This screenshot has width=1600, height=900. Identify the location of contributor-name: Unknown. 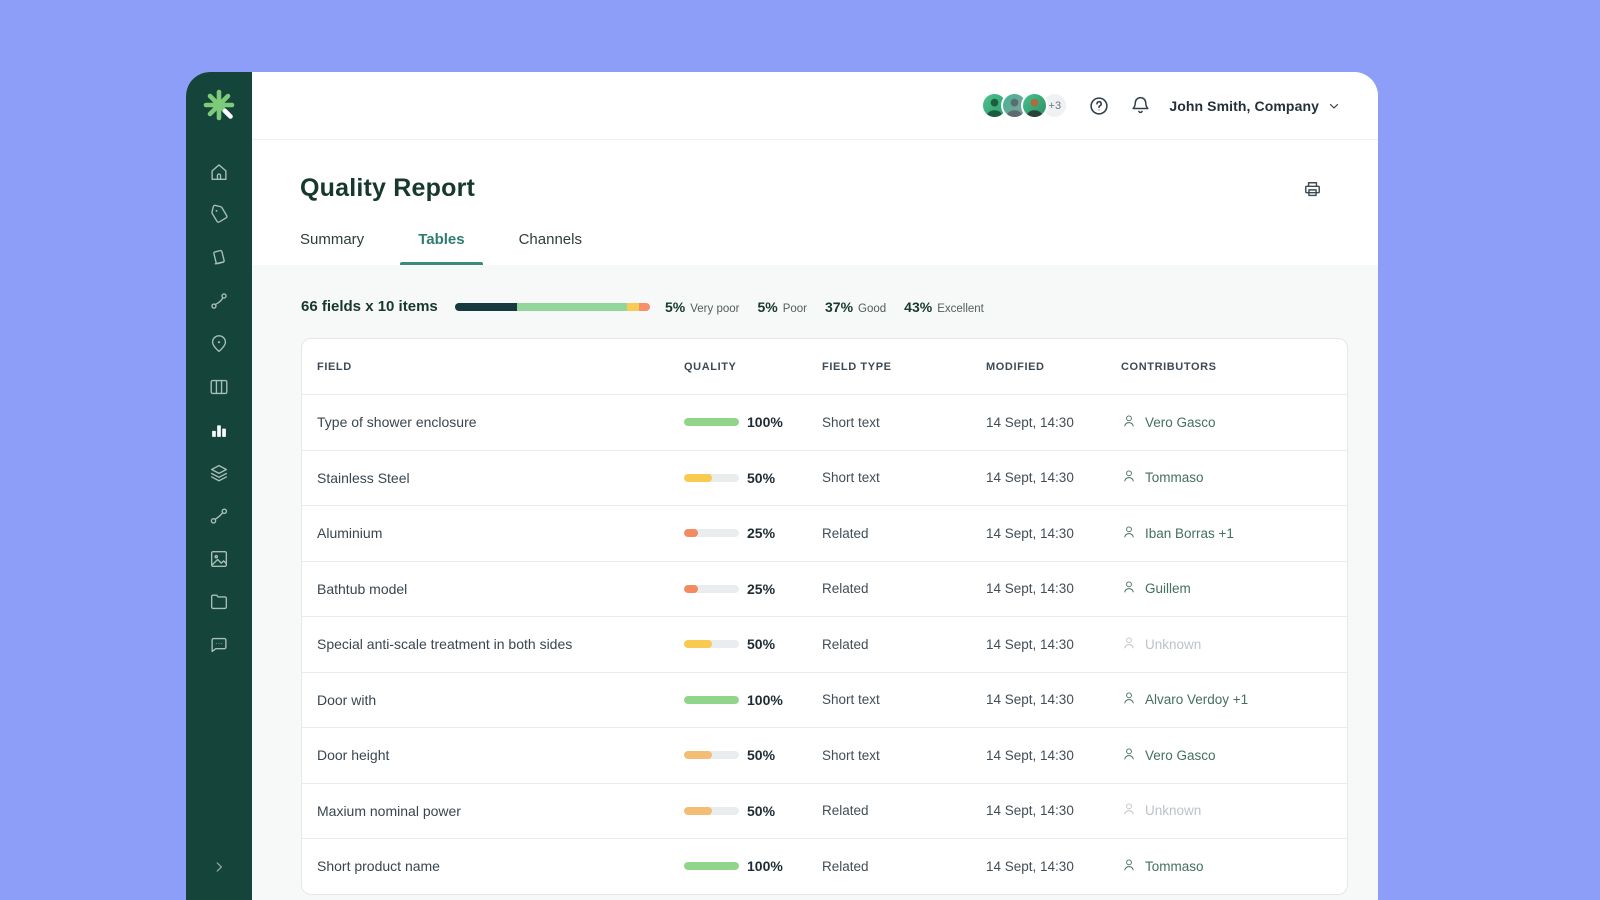
(1173, 644).